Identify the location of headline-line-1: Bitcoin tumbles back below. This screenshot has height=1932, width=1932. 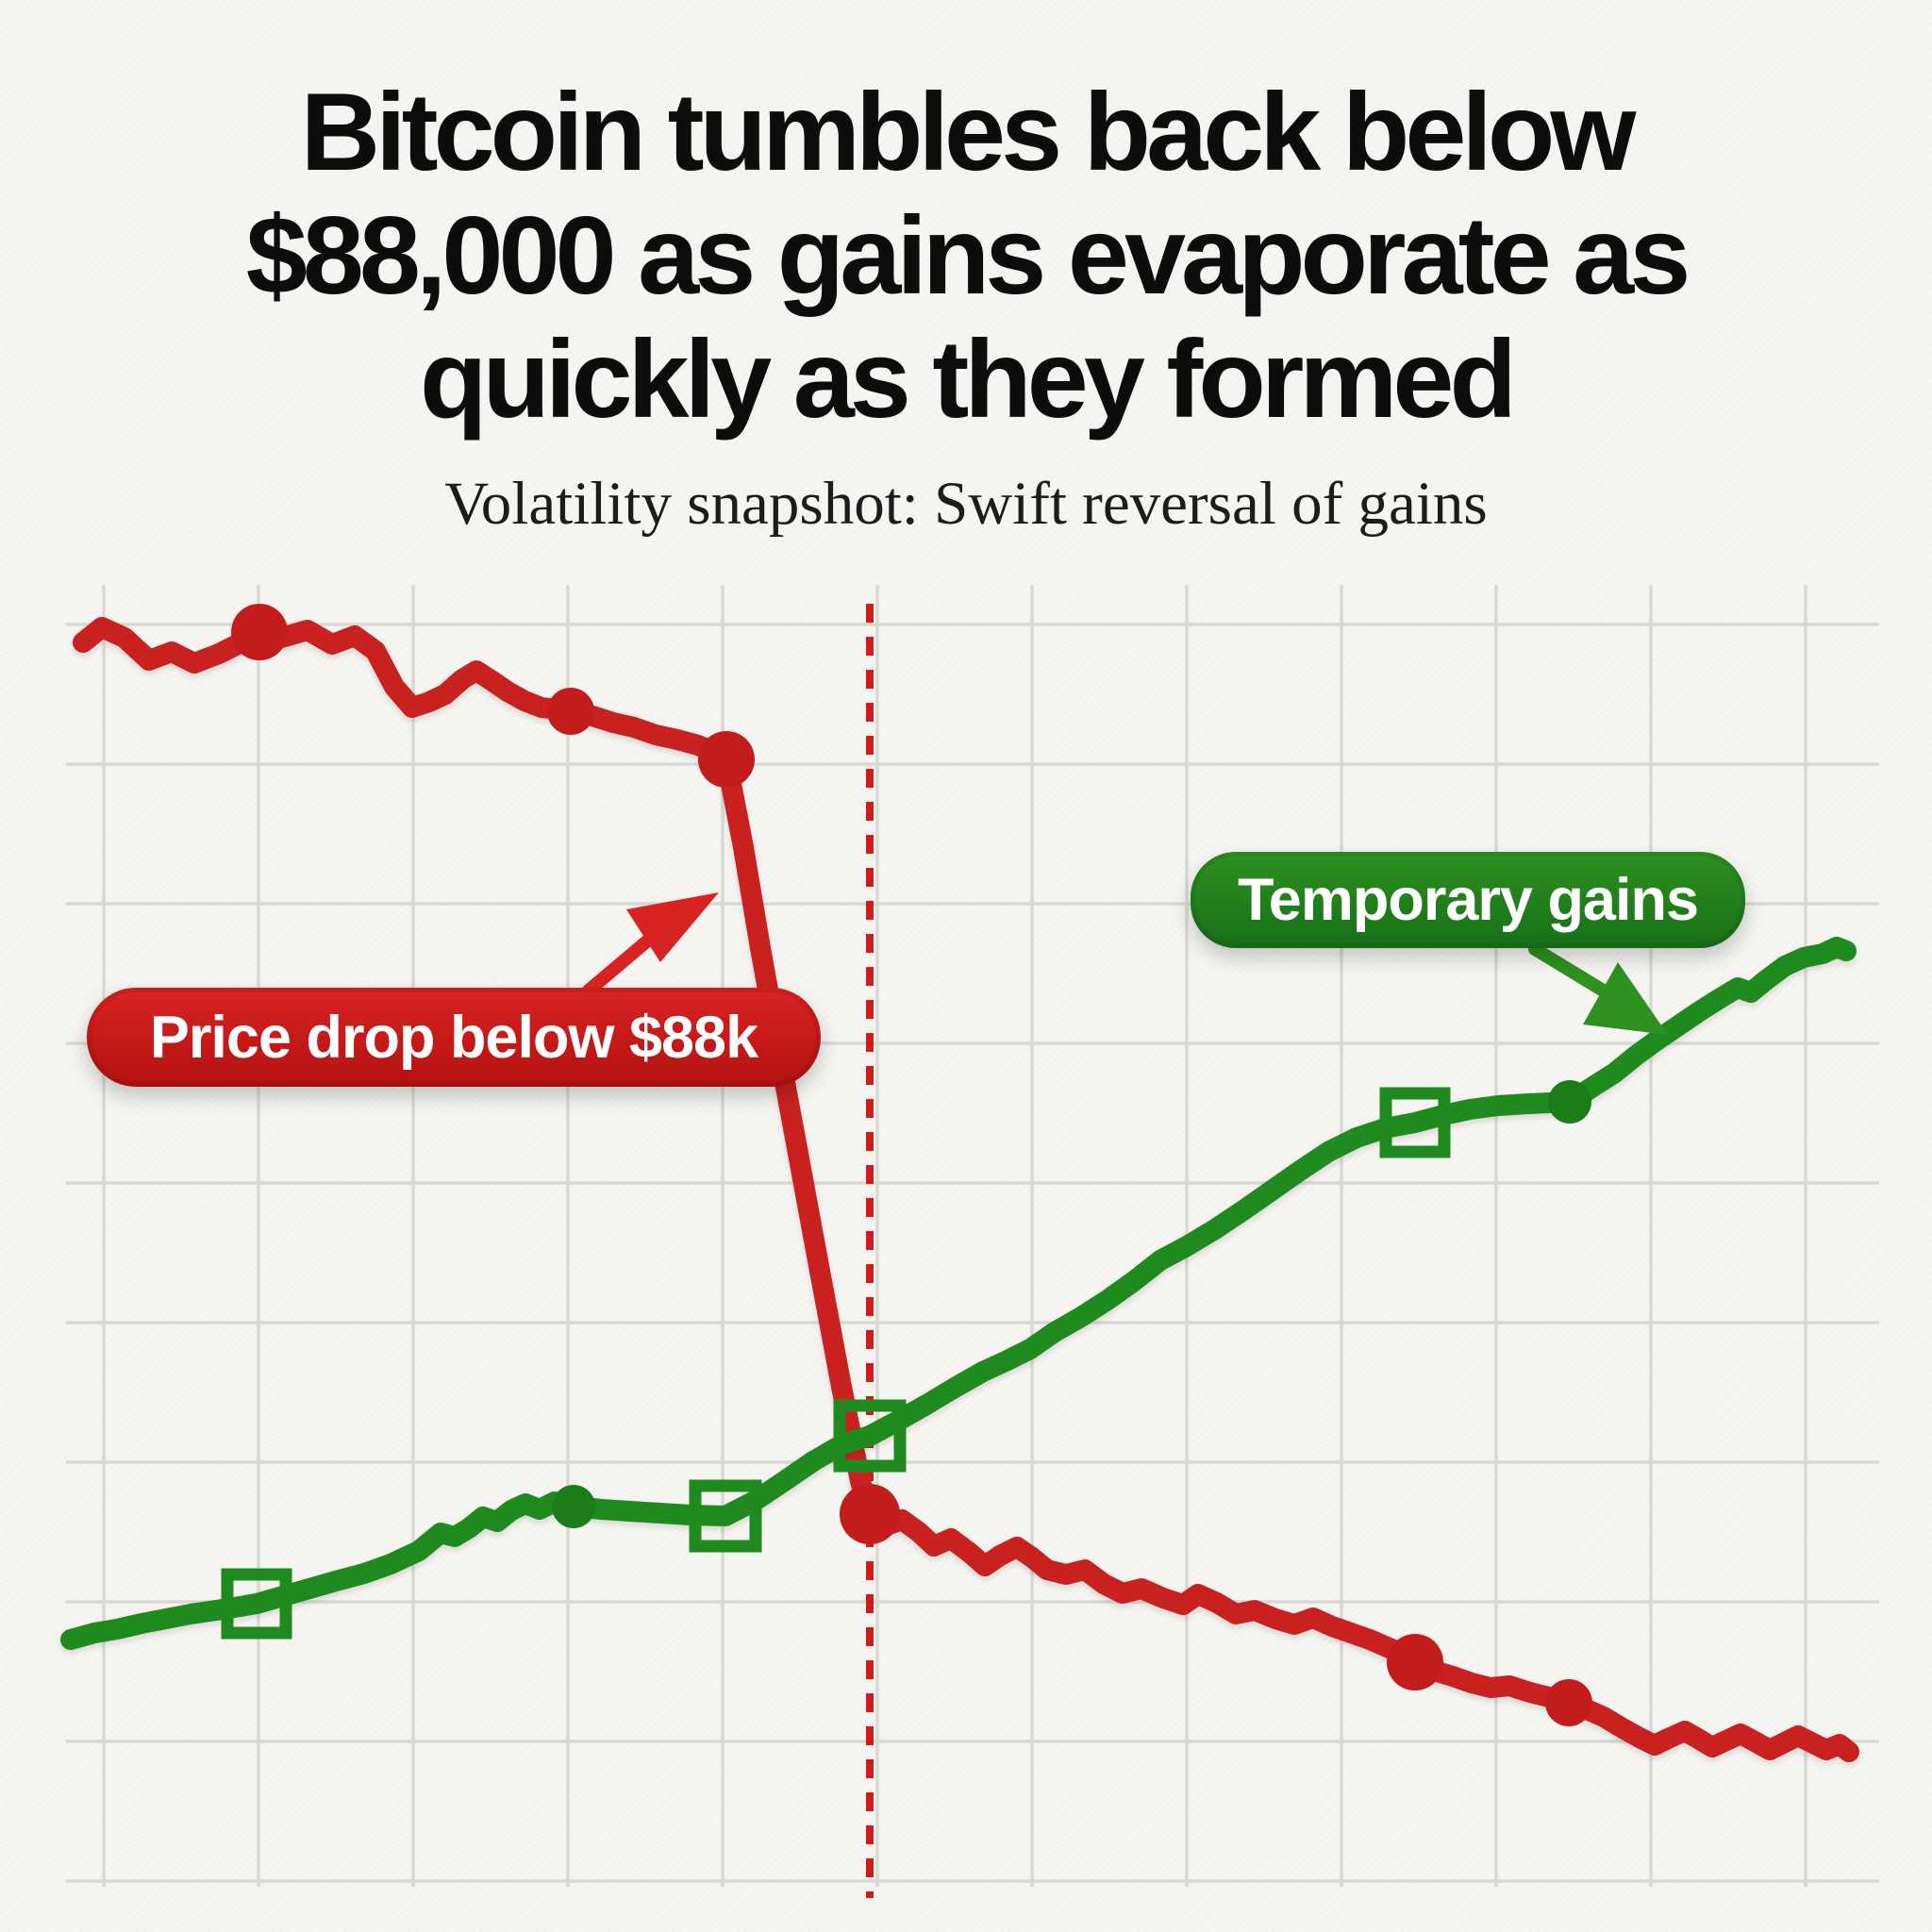
(969, 131).